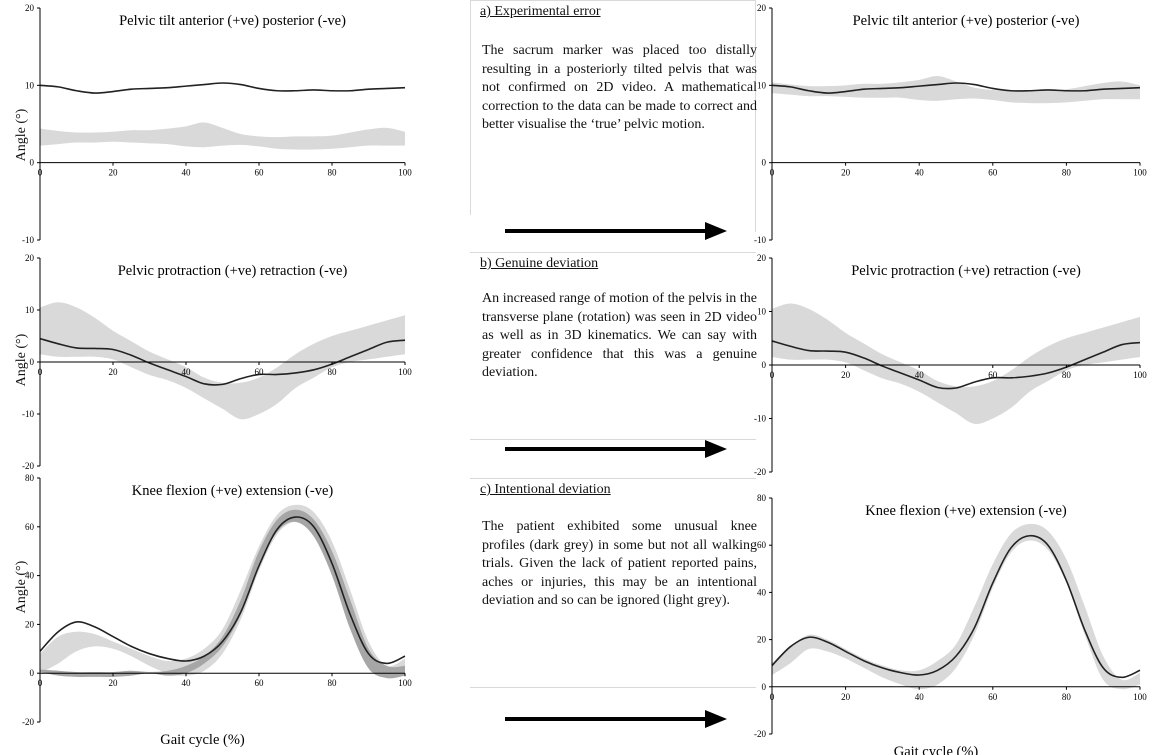 This screenshot has width=1157, height=755. What do you see at coordinates (30, 478) in the screenshot?
I see `y-tick-label: 80` at bounding box center [30, 478].